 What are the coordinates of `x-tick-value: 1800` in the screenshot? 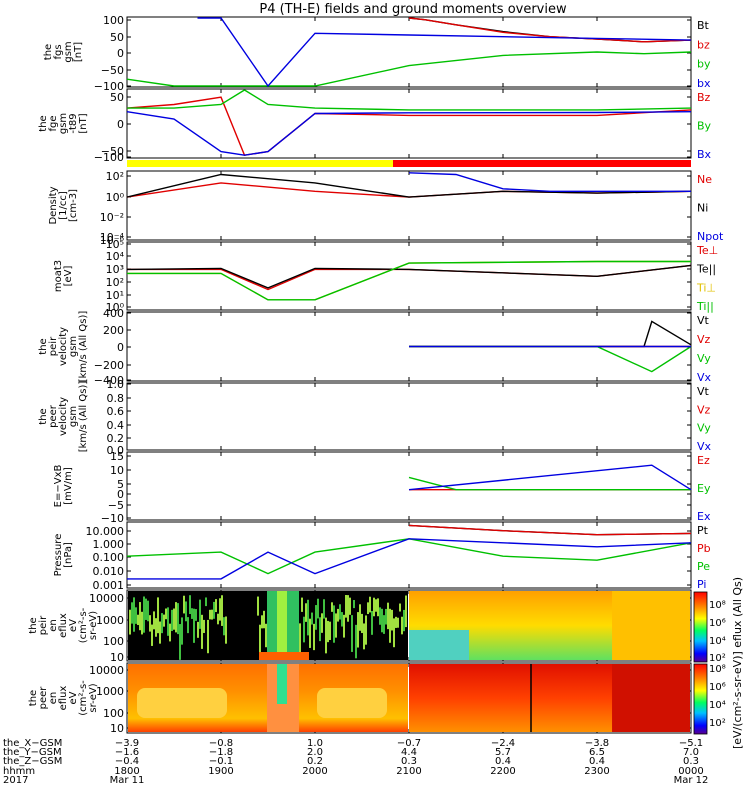 It's located at (126, 771).